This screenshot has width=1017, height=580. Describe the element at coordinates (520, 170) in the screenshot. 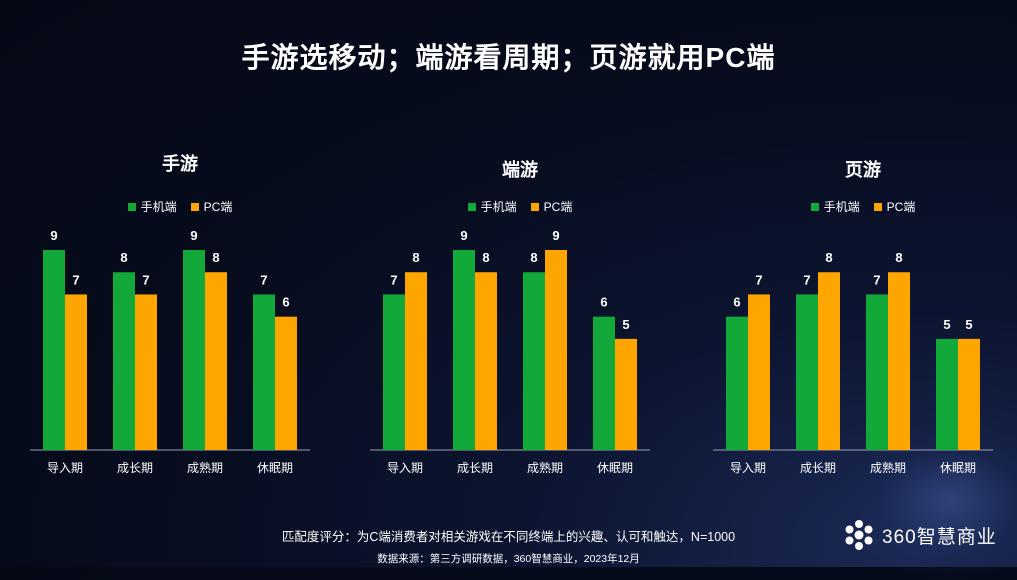

I see `chart-title: 端游` at that location.